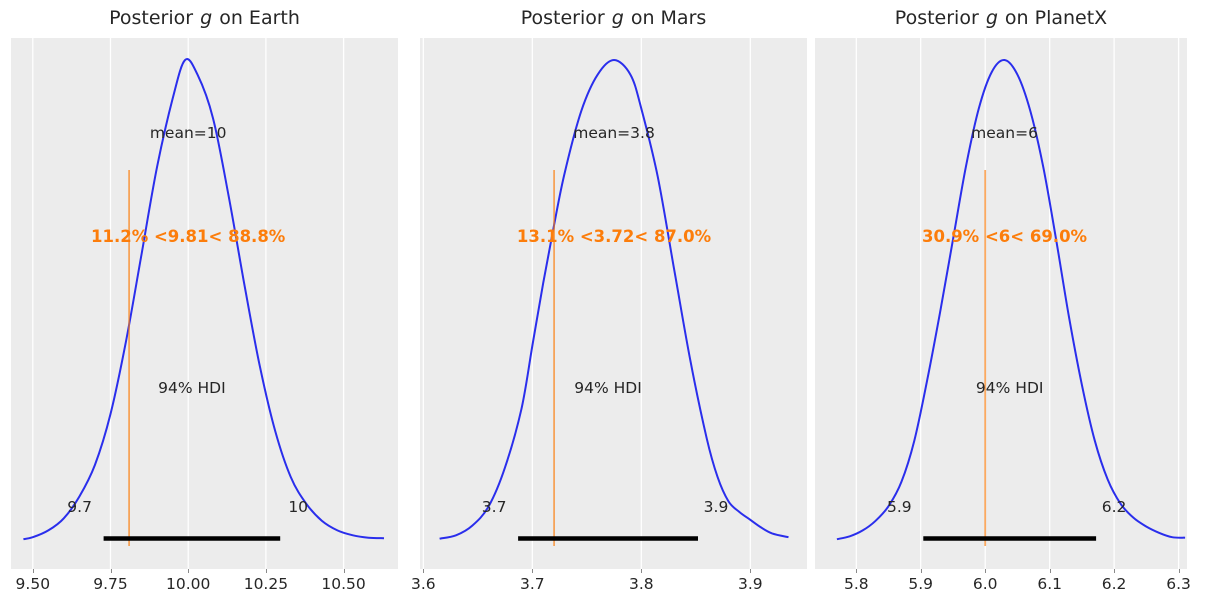  Describe the element at coordinates (298, 507) in the screenshot. I see `hdi-high-label: 10` at that location.